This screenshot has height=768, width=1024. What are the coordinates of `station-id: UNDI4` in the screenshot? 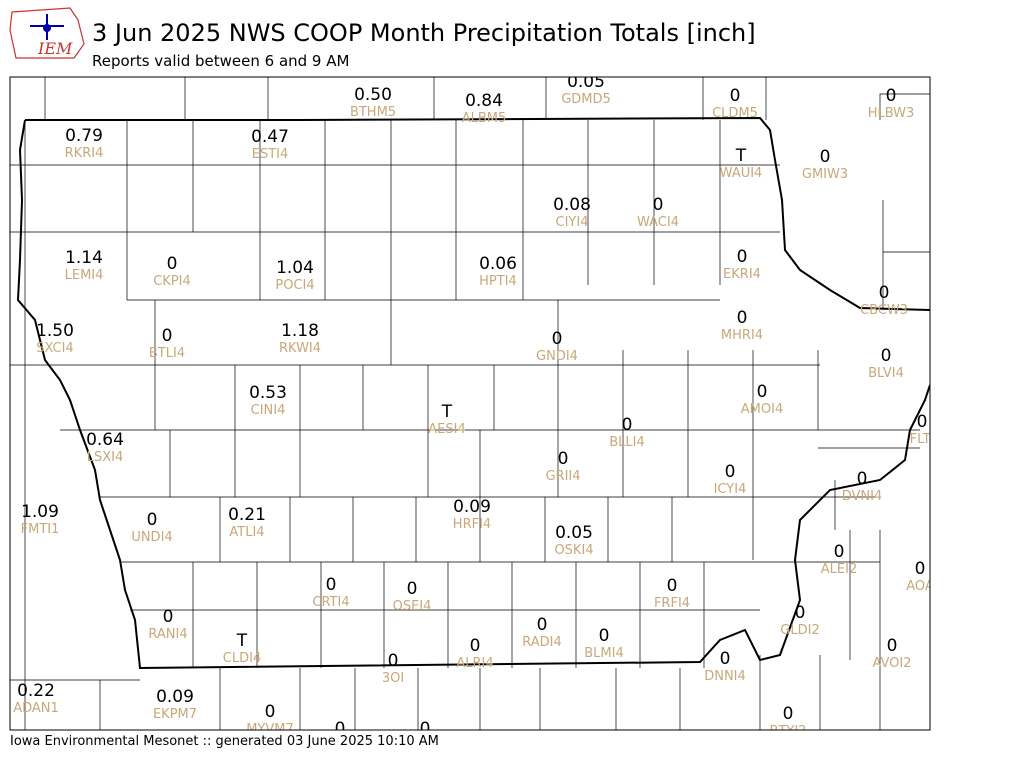 It's located at (151, 537).